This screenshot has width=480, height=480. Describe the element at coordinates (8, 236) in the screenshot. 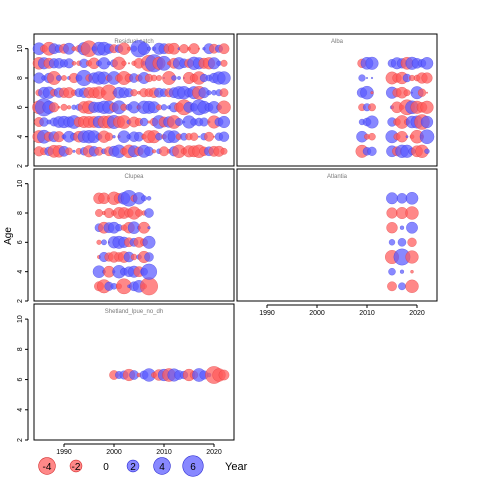

I see `y-axis-label: Age` at that location.